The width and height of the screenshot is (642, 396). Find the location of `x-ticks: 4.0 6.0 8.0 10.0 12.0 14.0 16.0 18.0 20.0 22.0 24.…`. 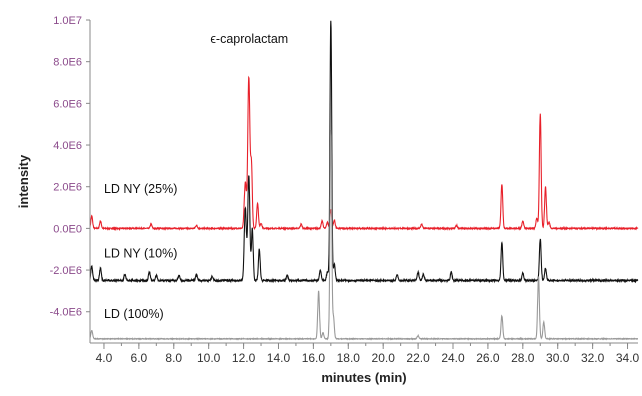

x-ticks: 4.0 6.0 8.0 10.0 12.0 14.0 16.0 18.0 20.0 22.0 24.… is located at coordinates (368, 354).